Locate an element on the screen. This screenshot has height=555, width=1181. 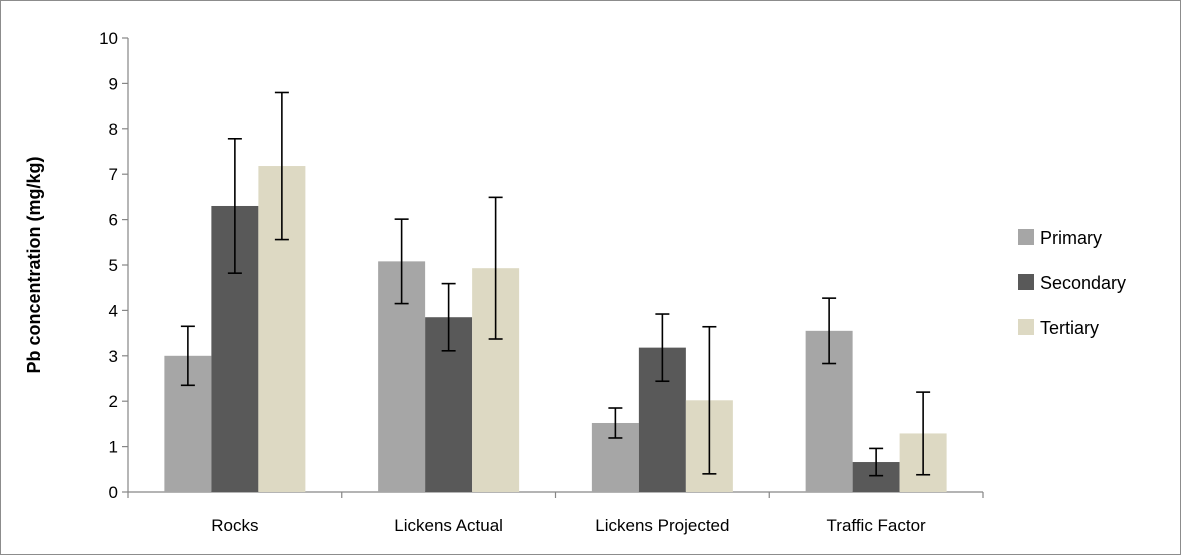
y-tick-label: 1 is located at coordinates (113, 447).